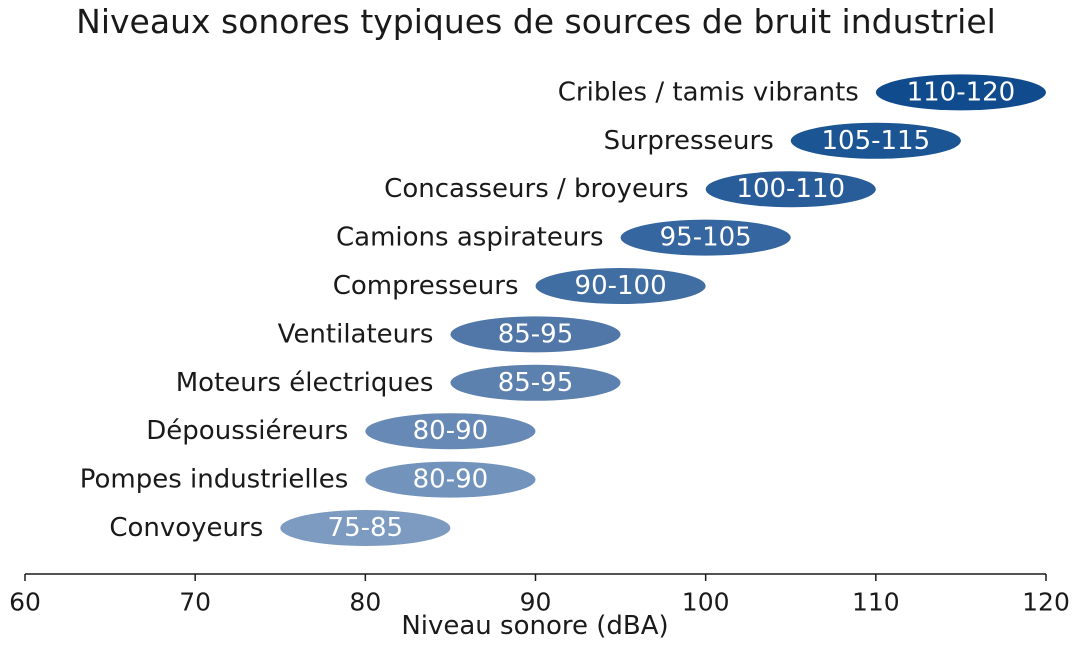 This screenshot has width=1080, height=648. Describe the element at coordinates (689, 141) in the screenshot. I see `category-label-8: Surpresseurs` at that location.